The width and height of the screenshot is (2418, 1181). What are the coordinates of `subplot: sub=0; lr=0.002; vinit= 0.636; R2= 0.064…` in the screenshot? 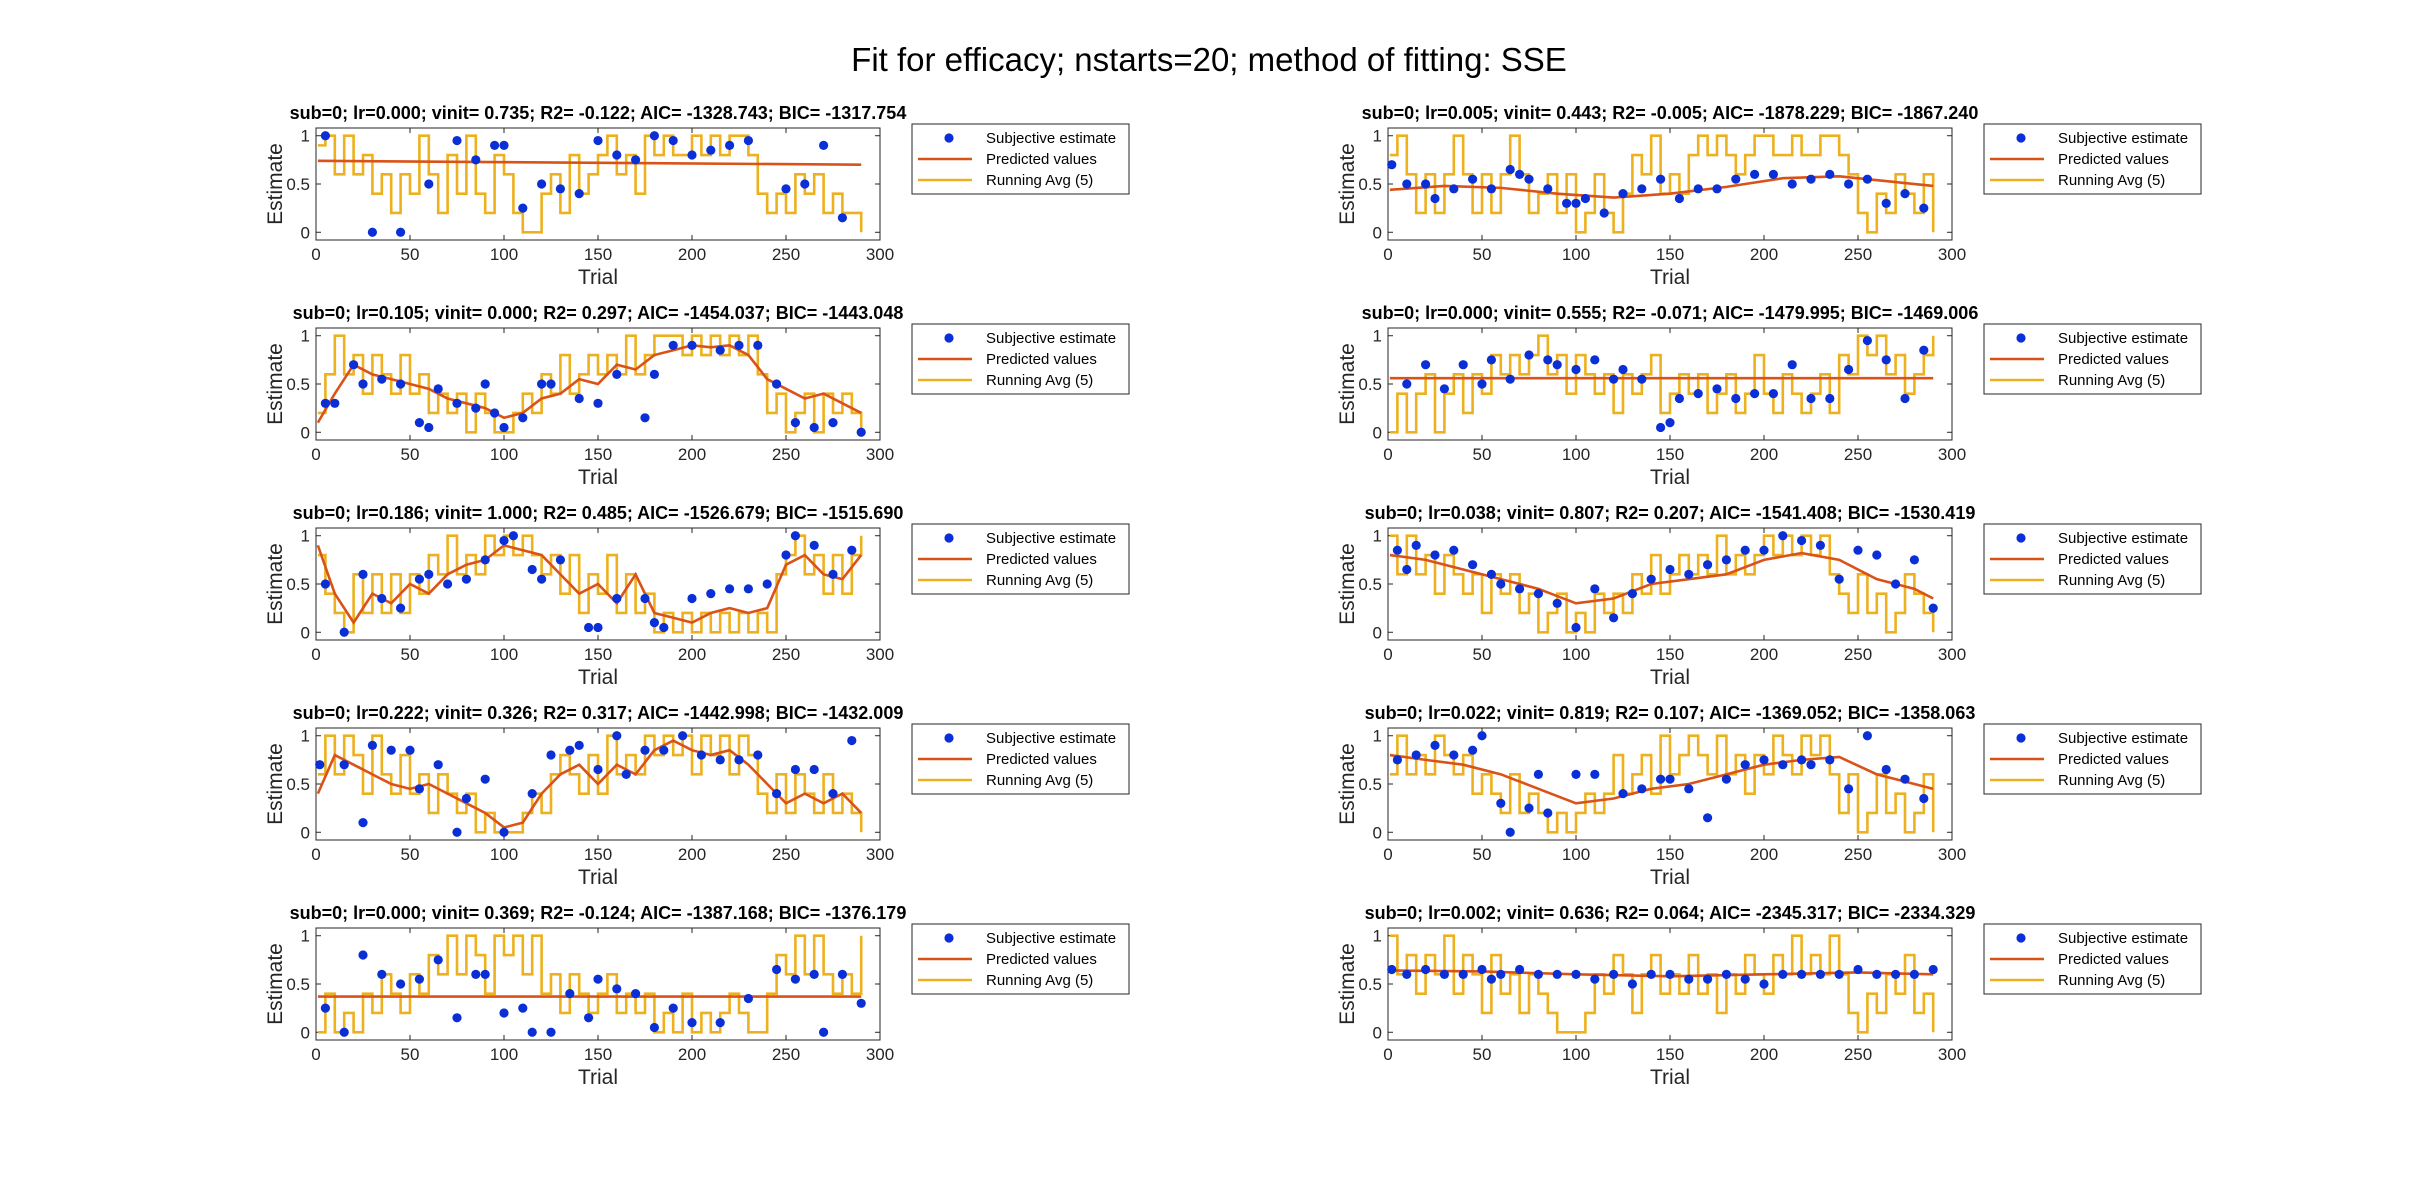 It's located at (1769, 996).